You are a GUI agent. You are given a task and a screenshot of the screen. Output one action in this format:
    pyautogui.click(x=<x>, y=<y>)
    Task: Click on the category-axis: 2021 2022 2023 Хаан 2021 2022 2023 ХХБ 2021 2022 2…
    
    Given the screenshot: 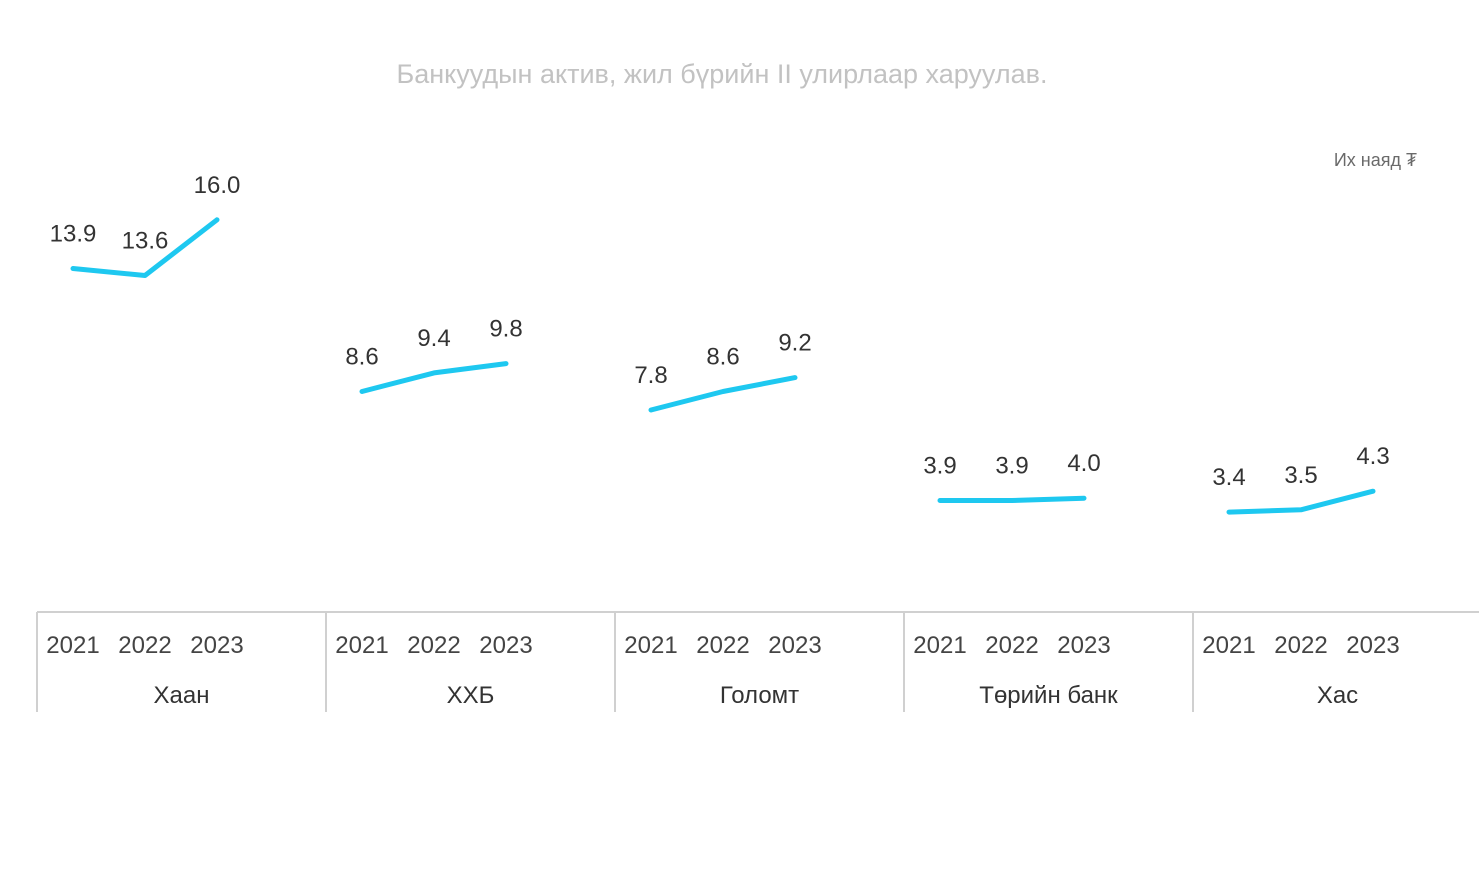 What is the action you would take?
    pyautogui.click(x=757, y=661)
    